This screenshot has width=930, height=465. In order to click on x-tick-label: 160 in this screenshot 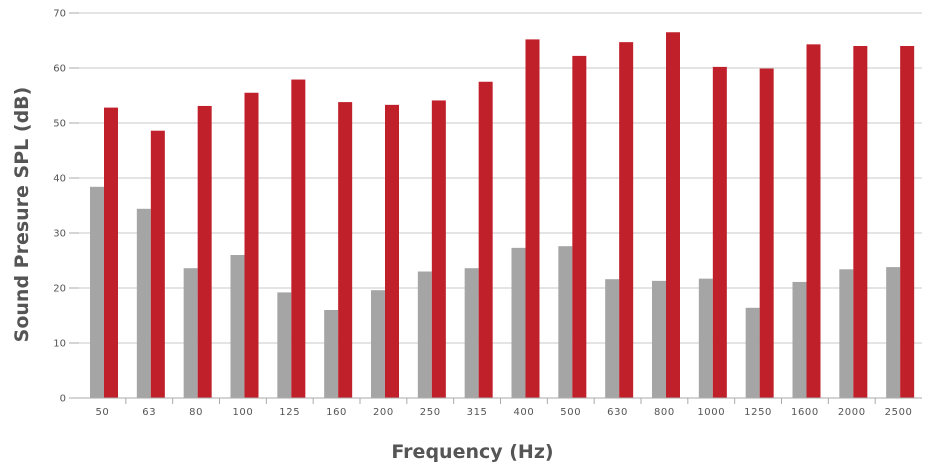, I will do `click(336, 412)`.